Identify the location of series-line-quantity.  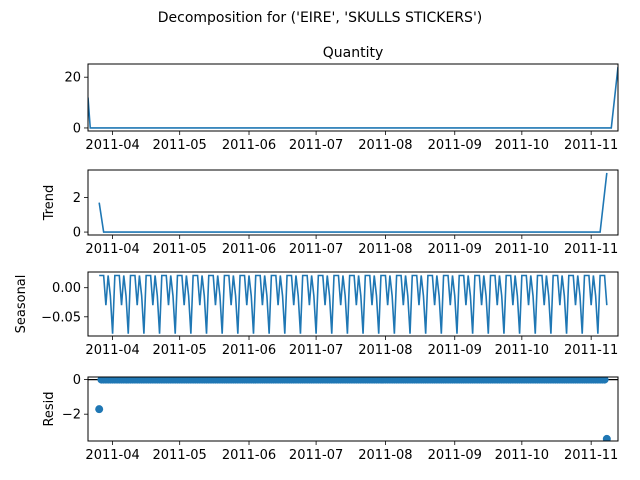
(353, 97).